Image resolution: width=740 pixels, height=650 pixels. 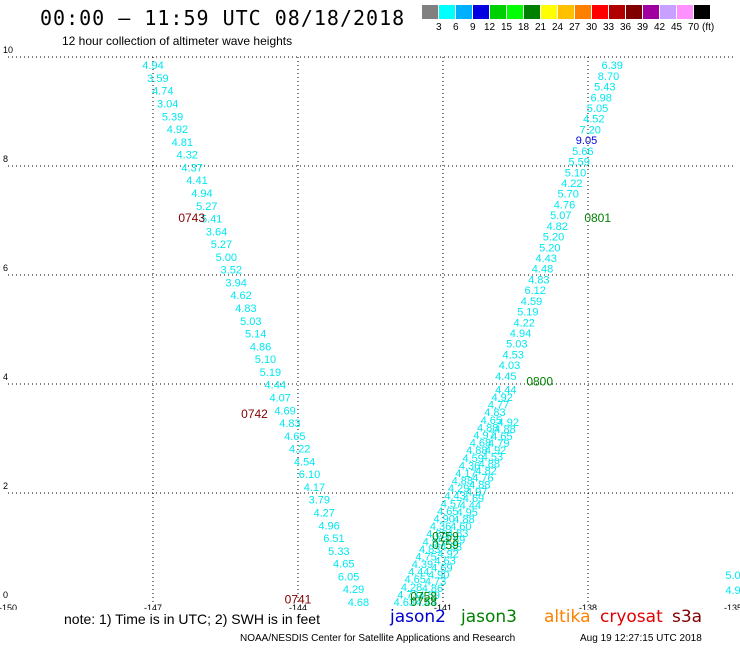 I want to click on chart-title: 00:00 – 11:59 UTC 08/18/2018, so click(x=223, y=18).